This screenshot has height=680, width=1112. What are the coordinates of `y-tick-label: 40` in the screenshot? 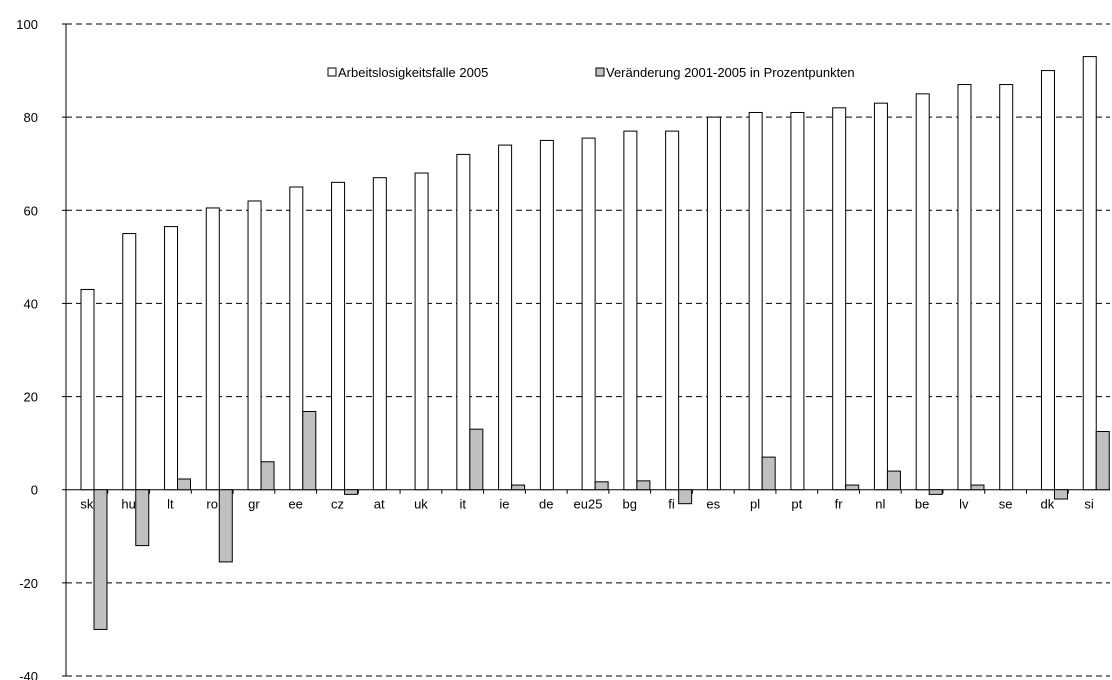 It's located at (31, 303).